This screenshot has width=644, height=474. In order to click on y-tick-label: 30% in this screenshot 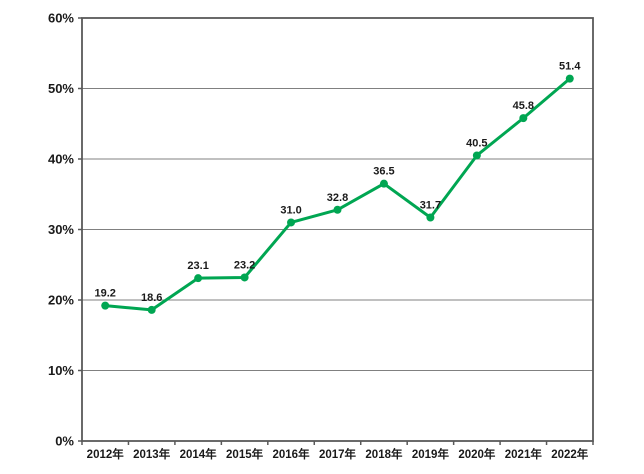, I will do `click(61, 229)`.